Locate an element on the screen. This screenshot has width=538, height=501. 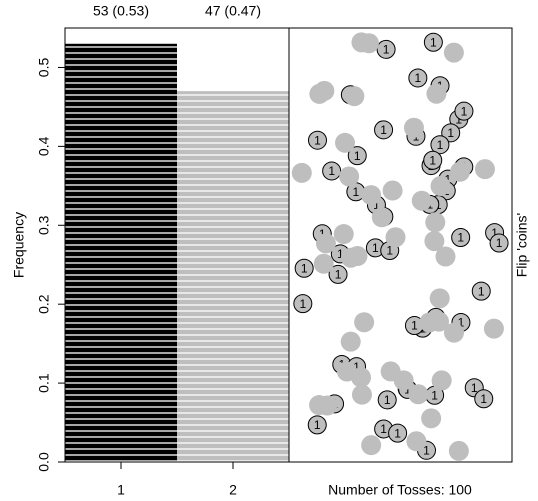
y-tick-label: 0.3 is located at coordinates (44, 225).